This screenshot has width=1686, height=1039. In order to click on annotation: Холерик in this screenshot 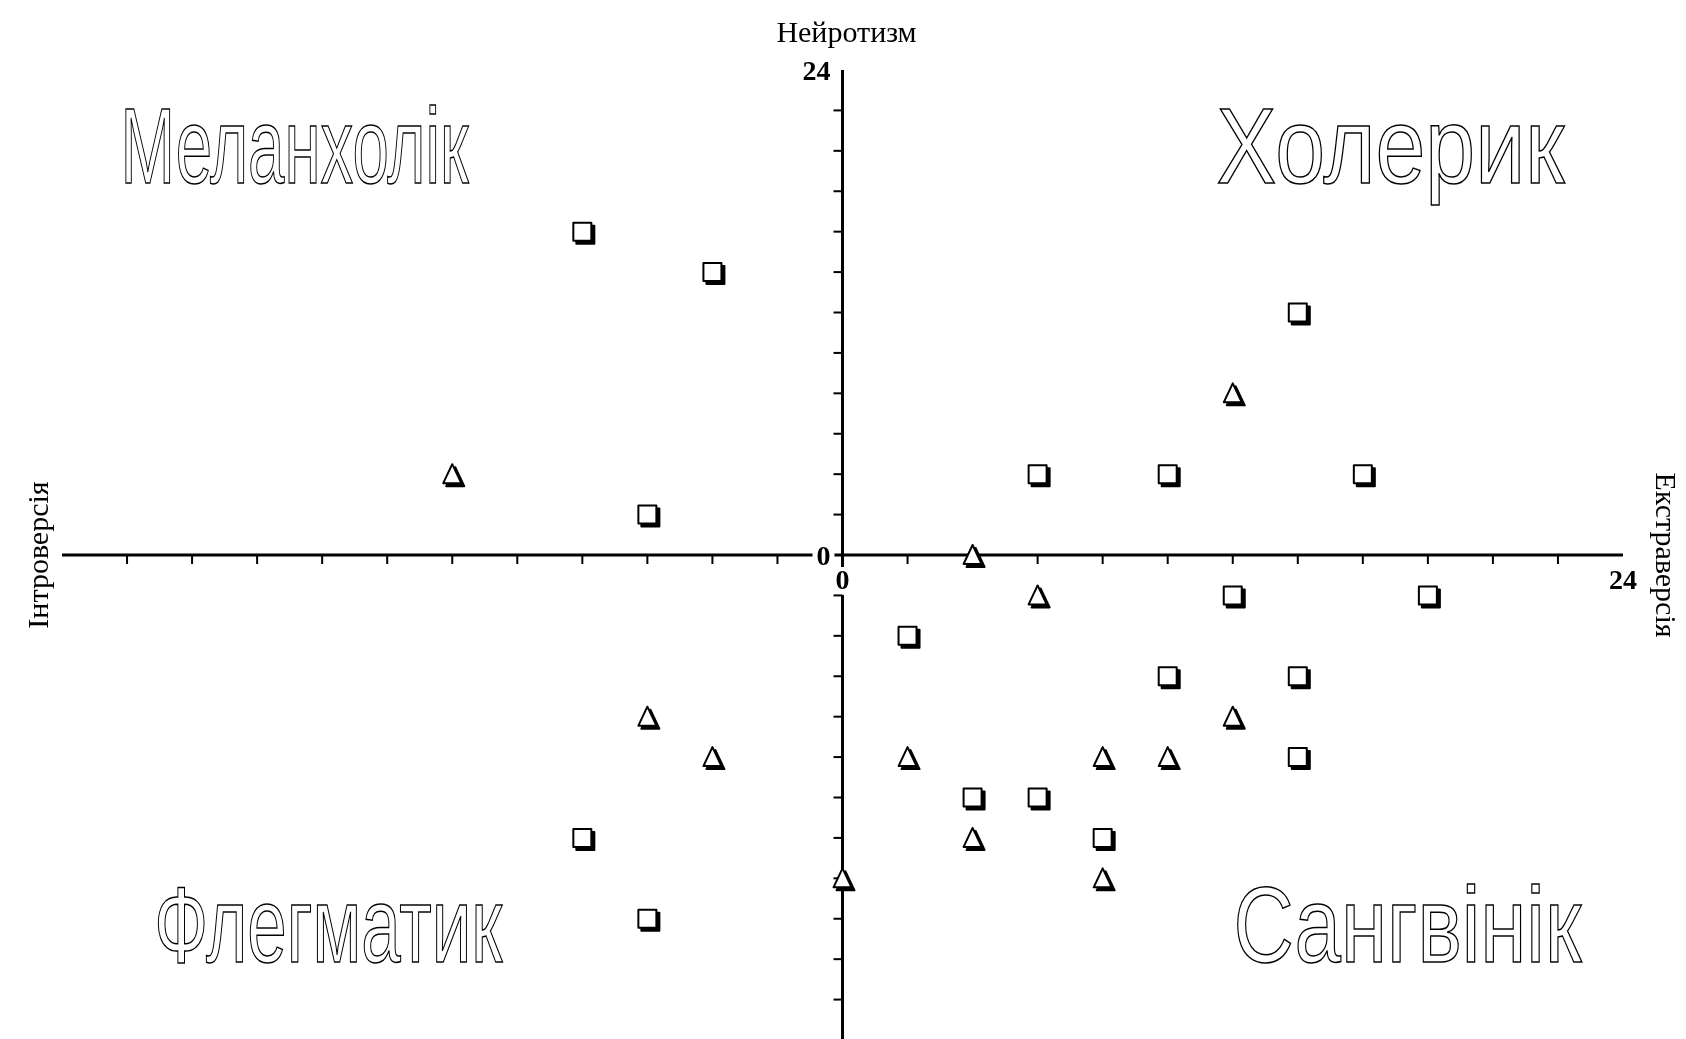, I will do `click(1426, 146)`.